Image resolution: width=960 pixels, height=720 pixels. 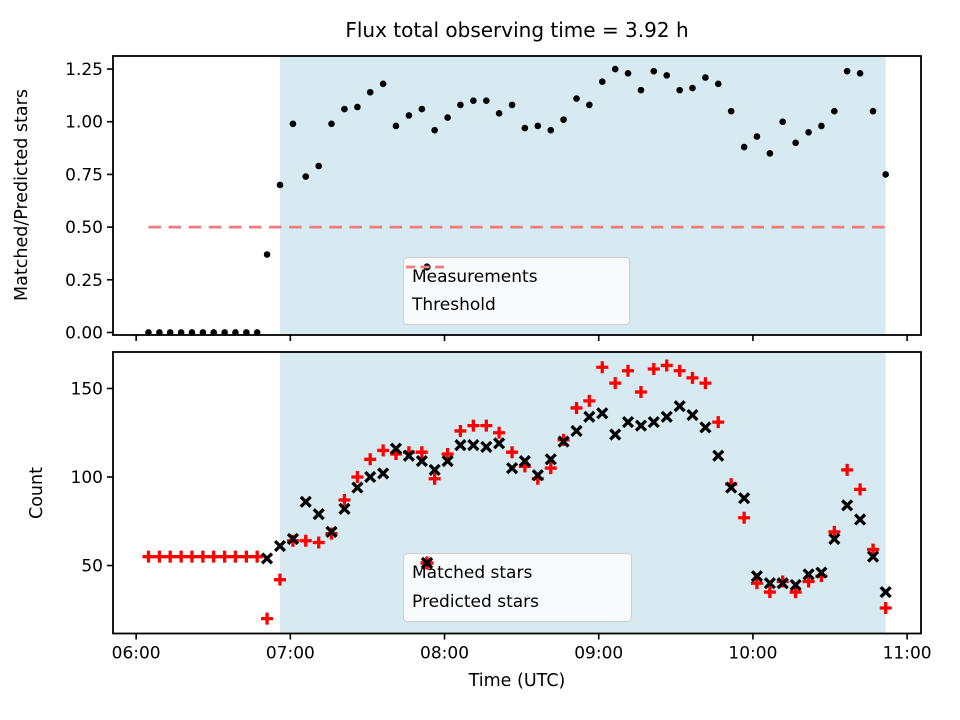 I want to click on predicted-x-icon, so click(x=427, y=563).